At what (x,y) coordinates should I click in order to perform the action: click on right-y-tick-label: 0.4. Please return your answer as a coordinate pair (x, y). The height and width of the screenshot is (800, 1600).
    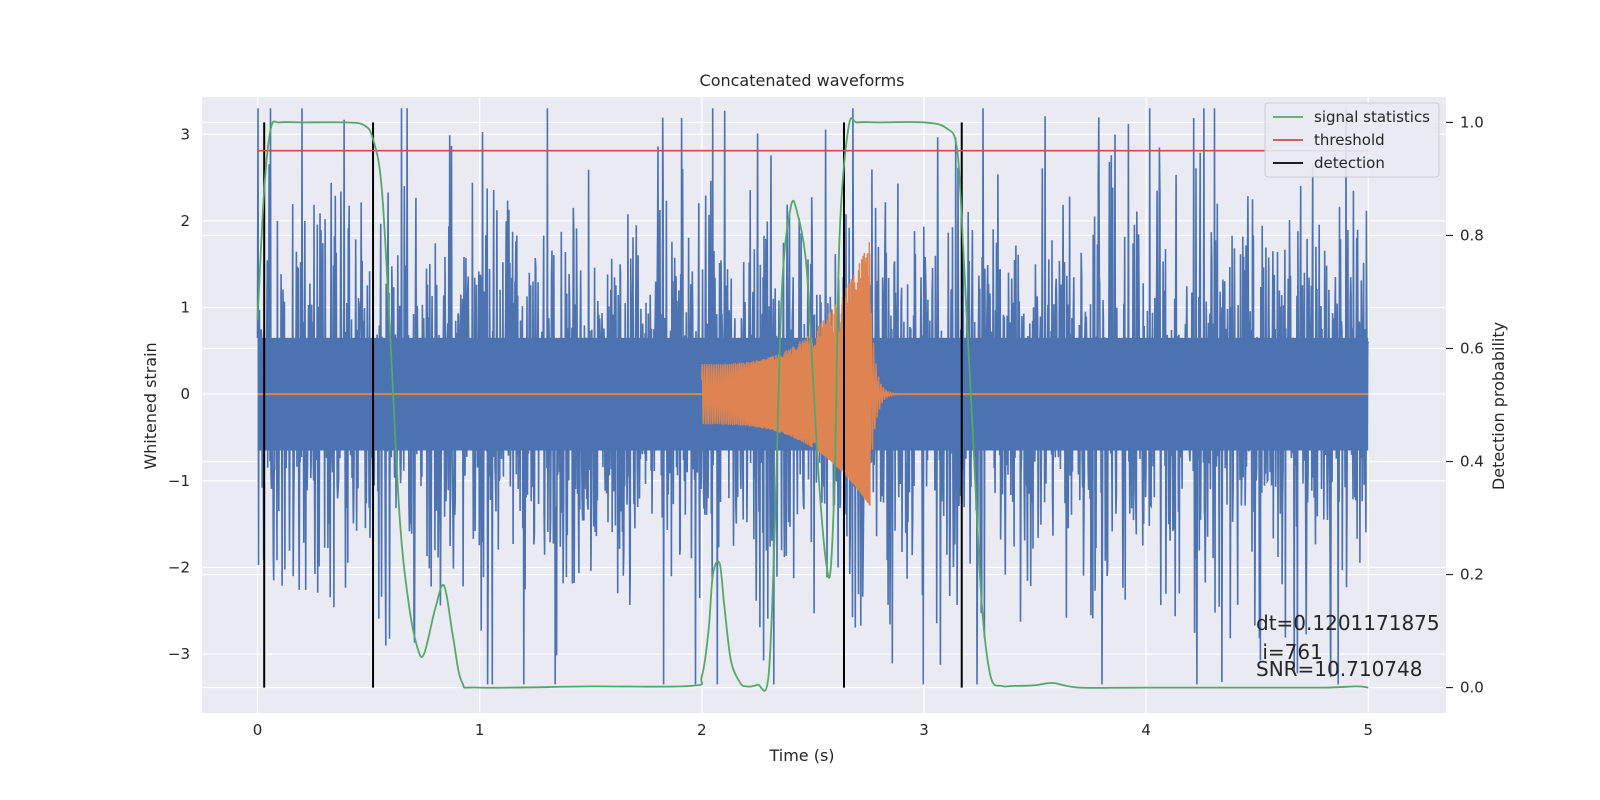
    Looking at the image, I should click on (1472, 462).